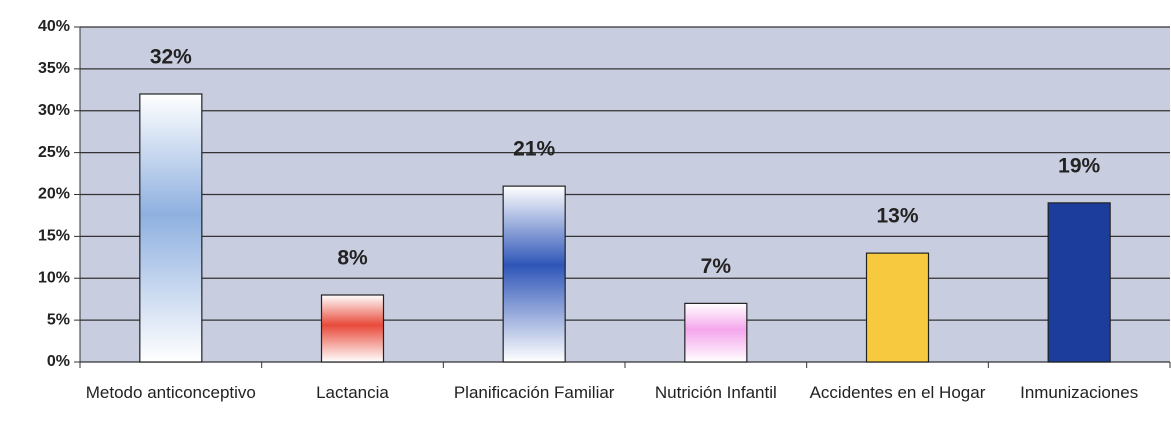 This screenshot has height=434, width=1171. Describe the element at coordinates (1079, 392) in the screenshot. I see `x-tick-label: Inmunizaciones` at that location.